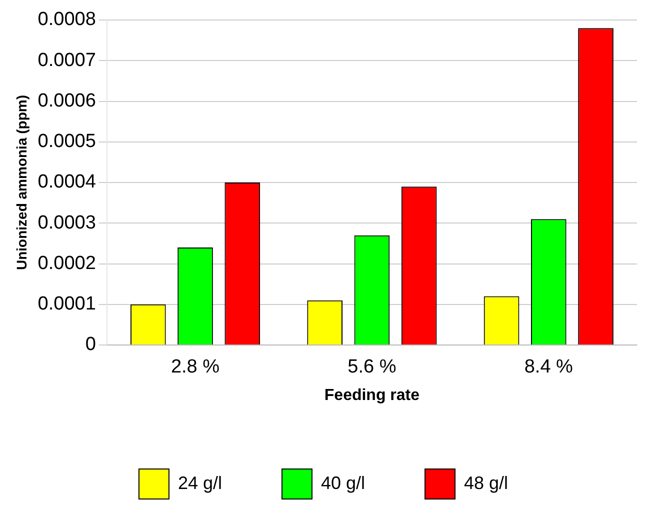 This screenshot has height=519, width=667. Describe the element at coordinates (372, 367) in the screenshot. I see `x-tick-label: 5.6 %` at that location.